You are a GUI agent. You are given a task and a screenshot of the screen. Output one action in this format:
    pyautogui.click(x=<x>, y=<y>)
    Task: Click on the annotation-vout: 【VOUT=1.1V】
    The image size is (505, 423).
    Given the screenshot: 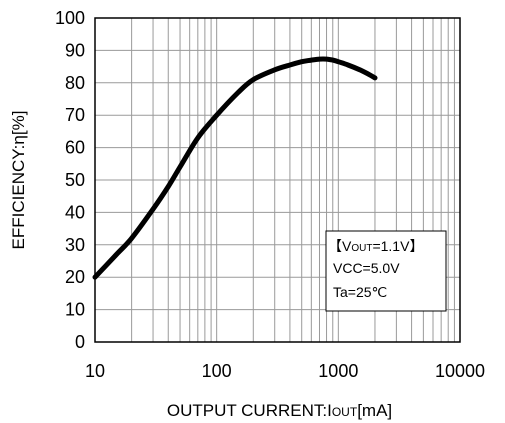 What is the action you would take?
    pyautogui.click(x=375, y=246)
    